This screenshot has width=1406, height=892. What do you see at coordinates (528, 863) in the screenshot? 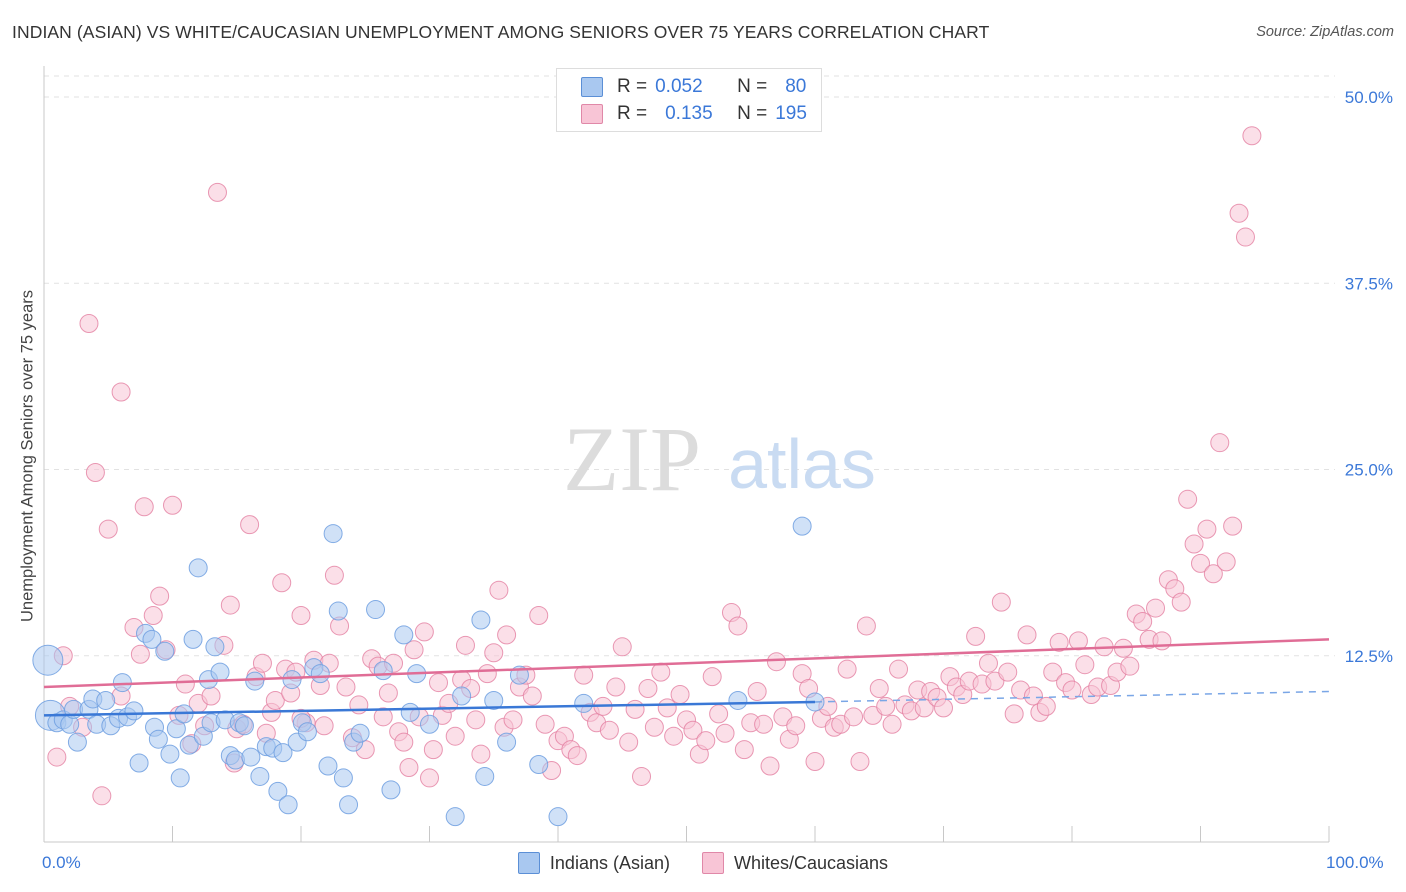
I see `legend-swatch-indians` at bounding box center [528, 863].